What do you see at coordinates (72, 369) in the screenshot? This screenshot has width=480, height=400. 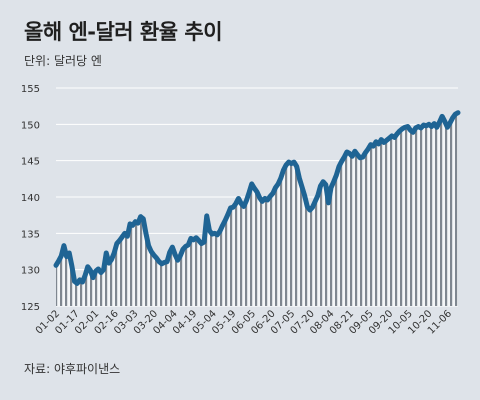 I see `source-label: 자료: 야후파이낸스` at bounding box center [72, 369].